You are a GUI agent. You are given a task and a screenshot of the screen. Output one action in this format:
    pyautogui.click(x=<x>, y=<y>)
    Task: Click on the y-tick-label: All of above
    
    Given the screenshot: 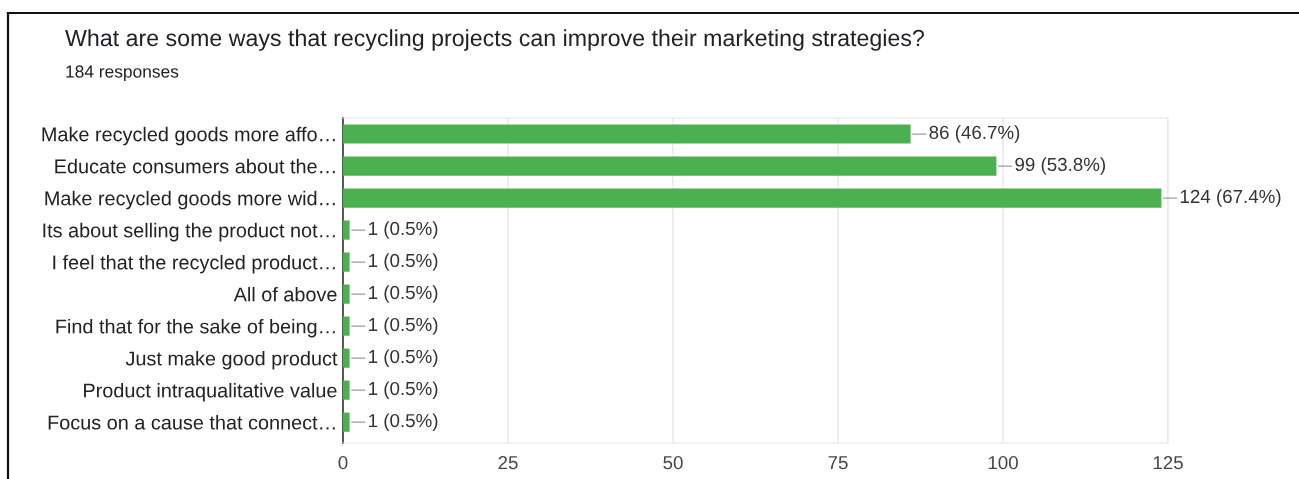 What is the action you would take?
    pyautogui.click(x=285, y=294)
    